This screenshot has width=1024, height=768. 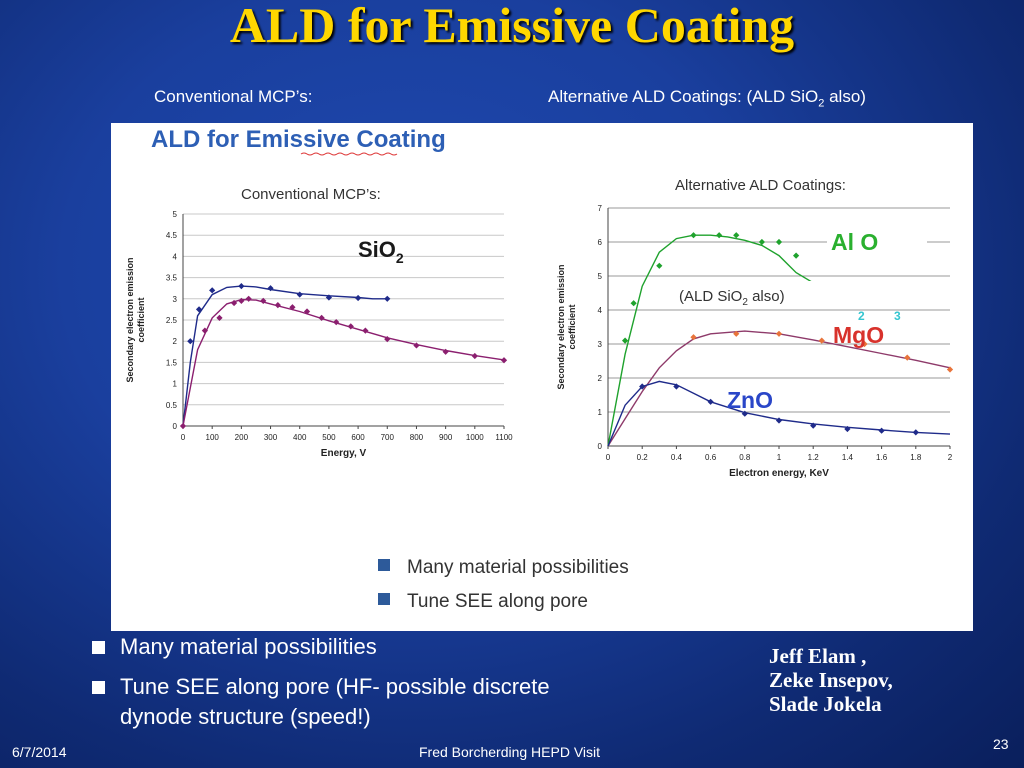 What do you see at coordinates (600, 208) in the screenshot?
I see `y-tick-label: 7` at bounding box center [600, 208].